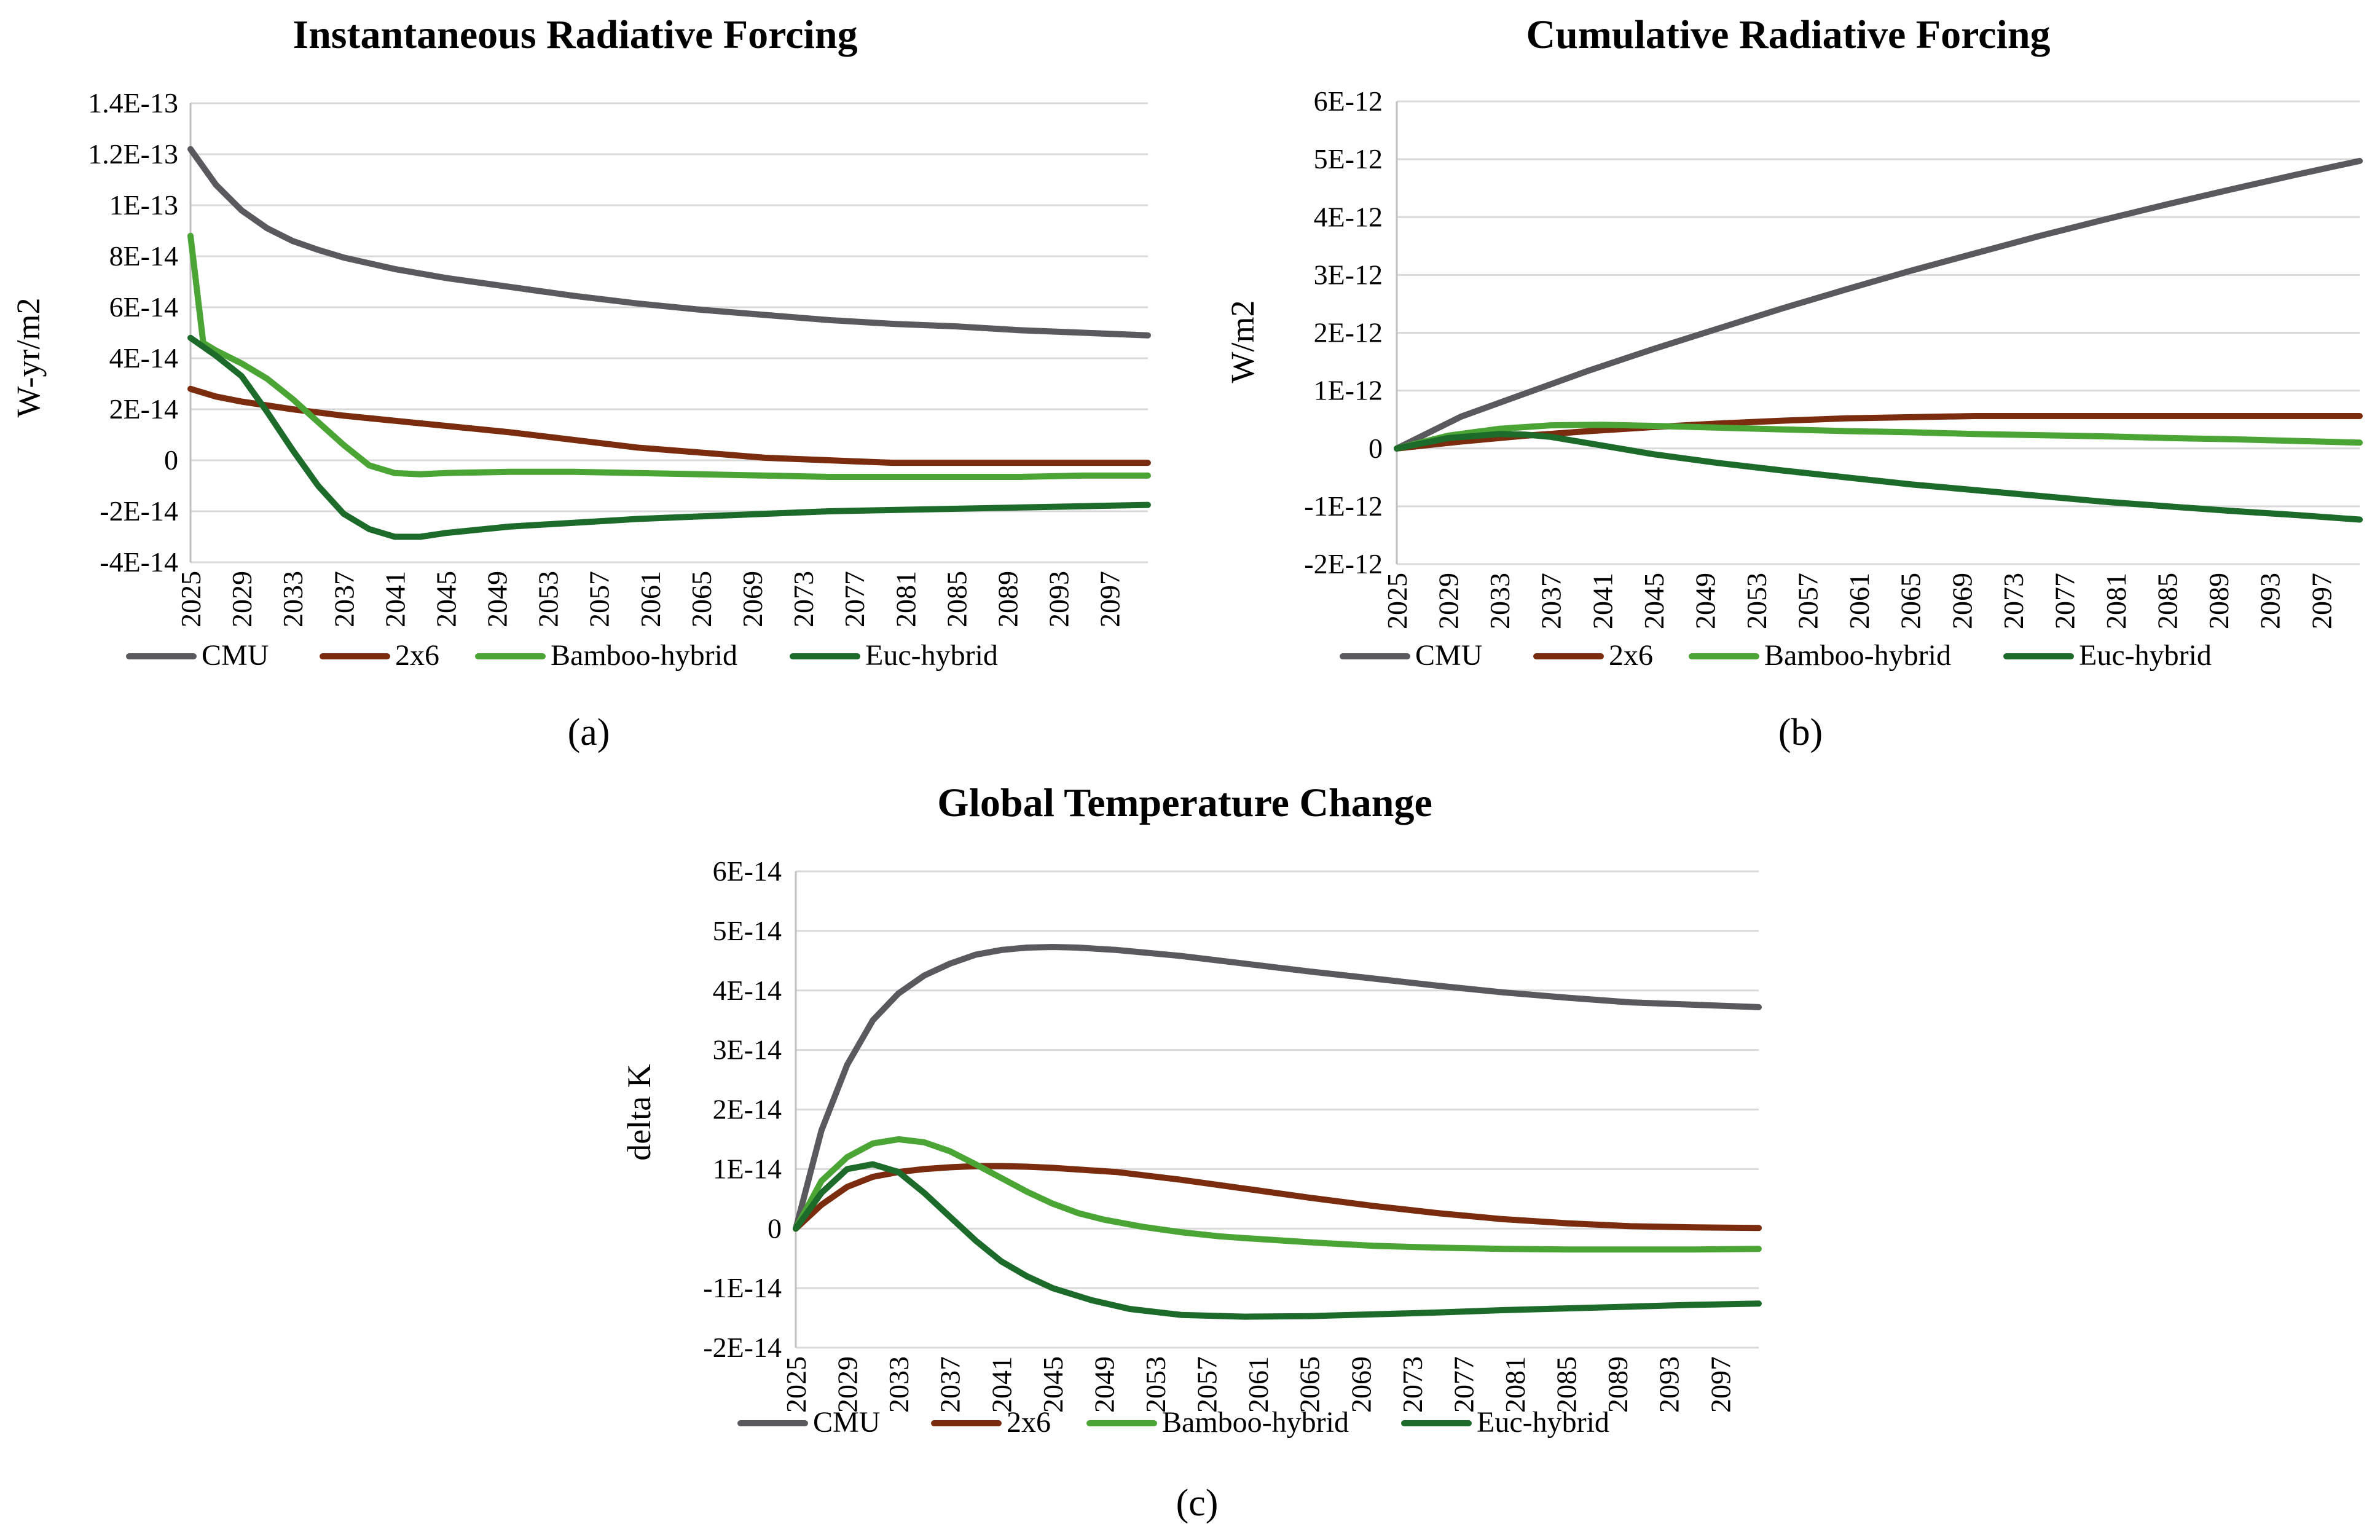 The width and height of the screenshot is (2380, 1540). What do you see at coordinates (133, 154) in the screenshot?
I see `y-tick-label: 1.2E-13` at bounding box center [133, 154].